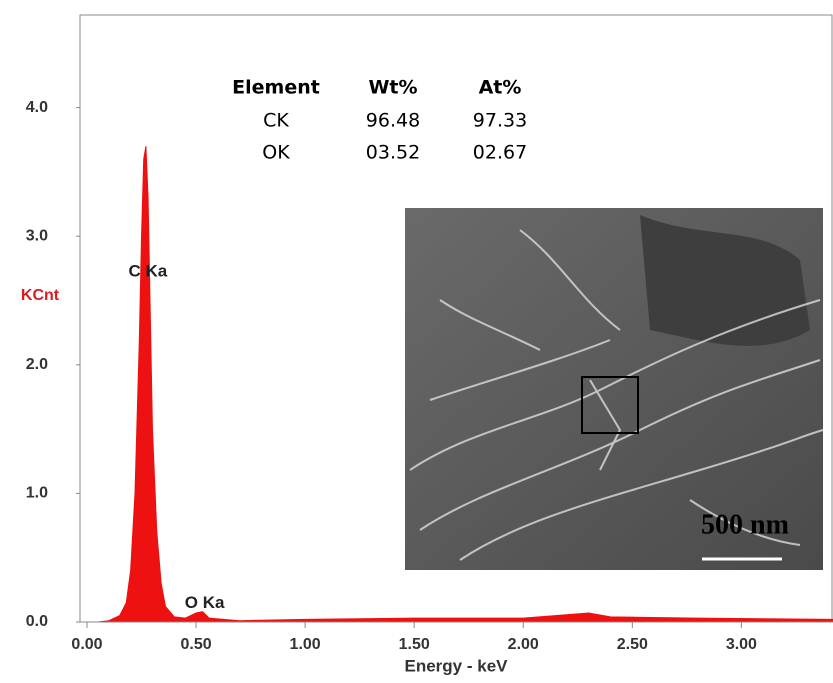  I want to click on table-cell: OK, so click(276, 153).